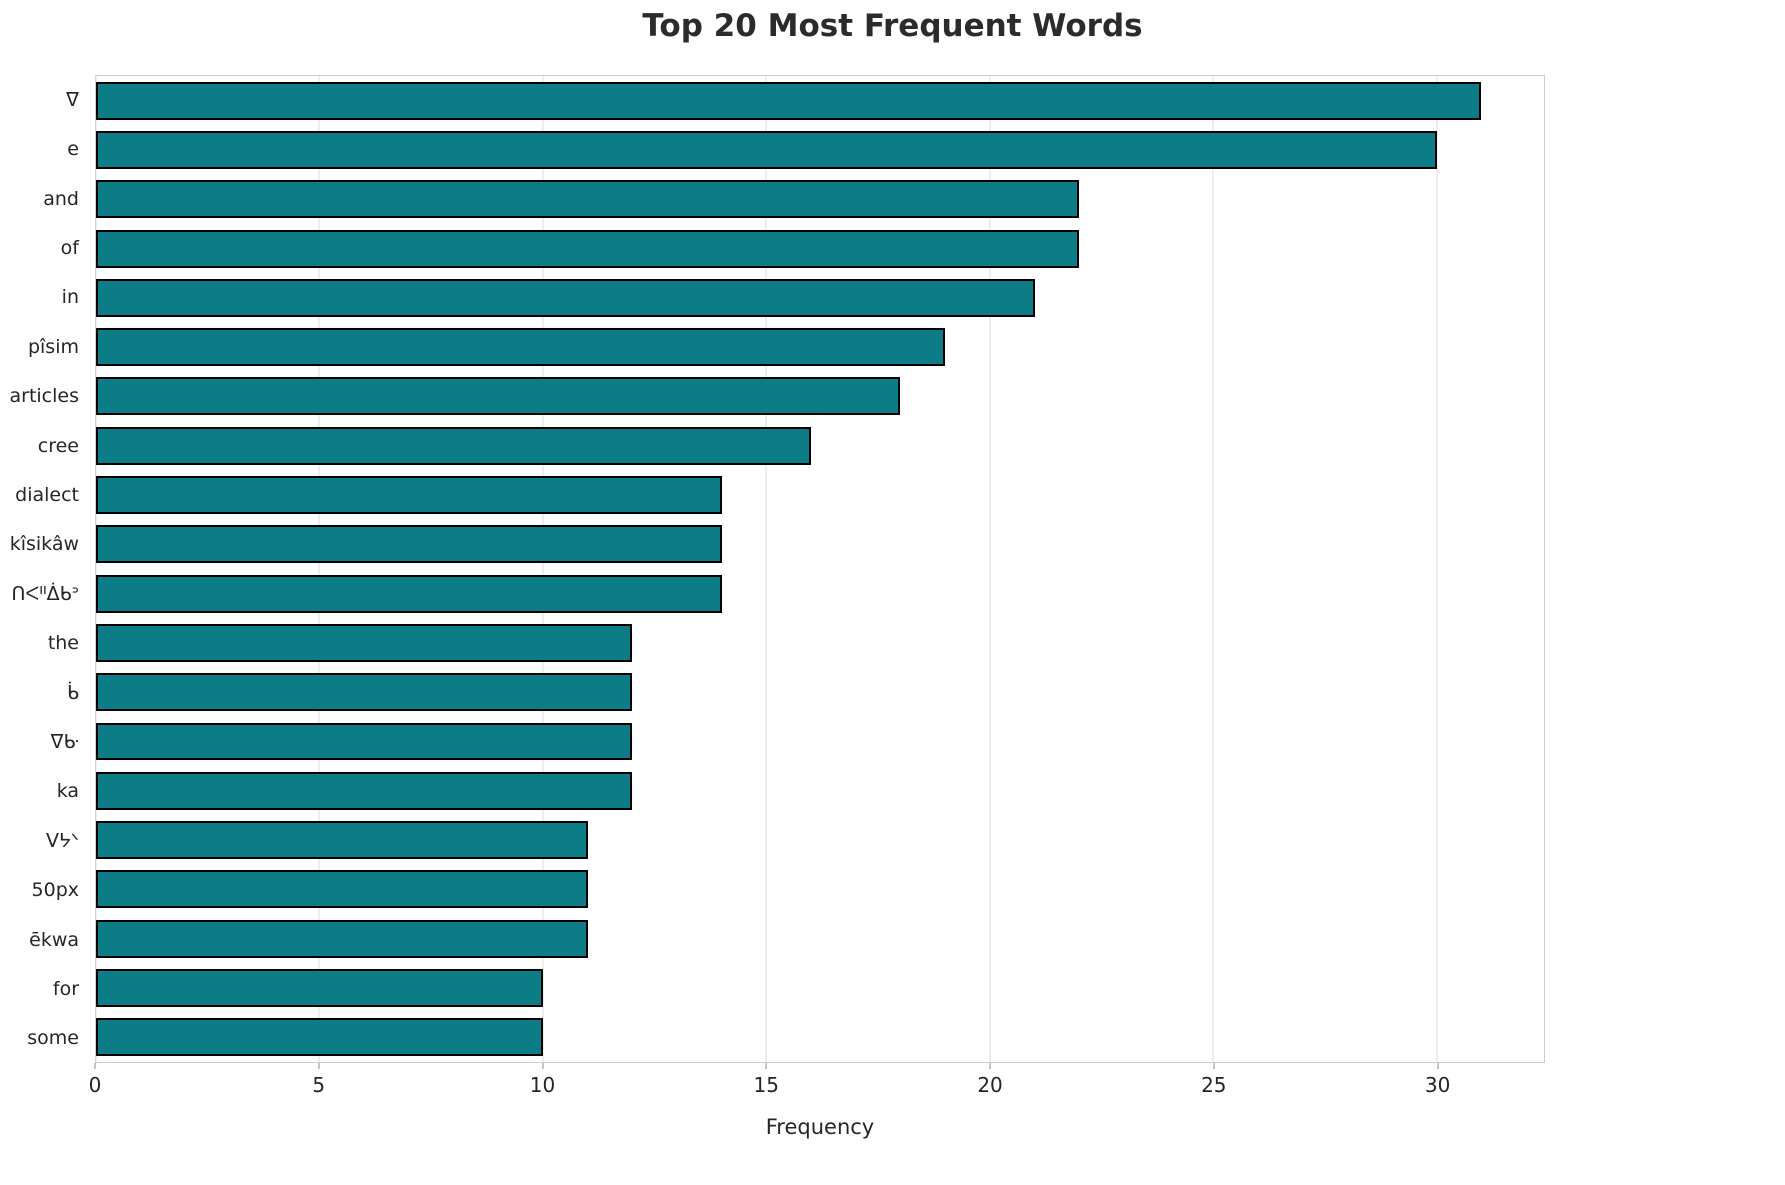 The width and height of the screenshot is (1785, 1185). What do you see at coordinates (65, 989) in the screenshot?
I see `y-tick-label: for` at bounding box center [65, 989].